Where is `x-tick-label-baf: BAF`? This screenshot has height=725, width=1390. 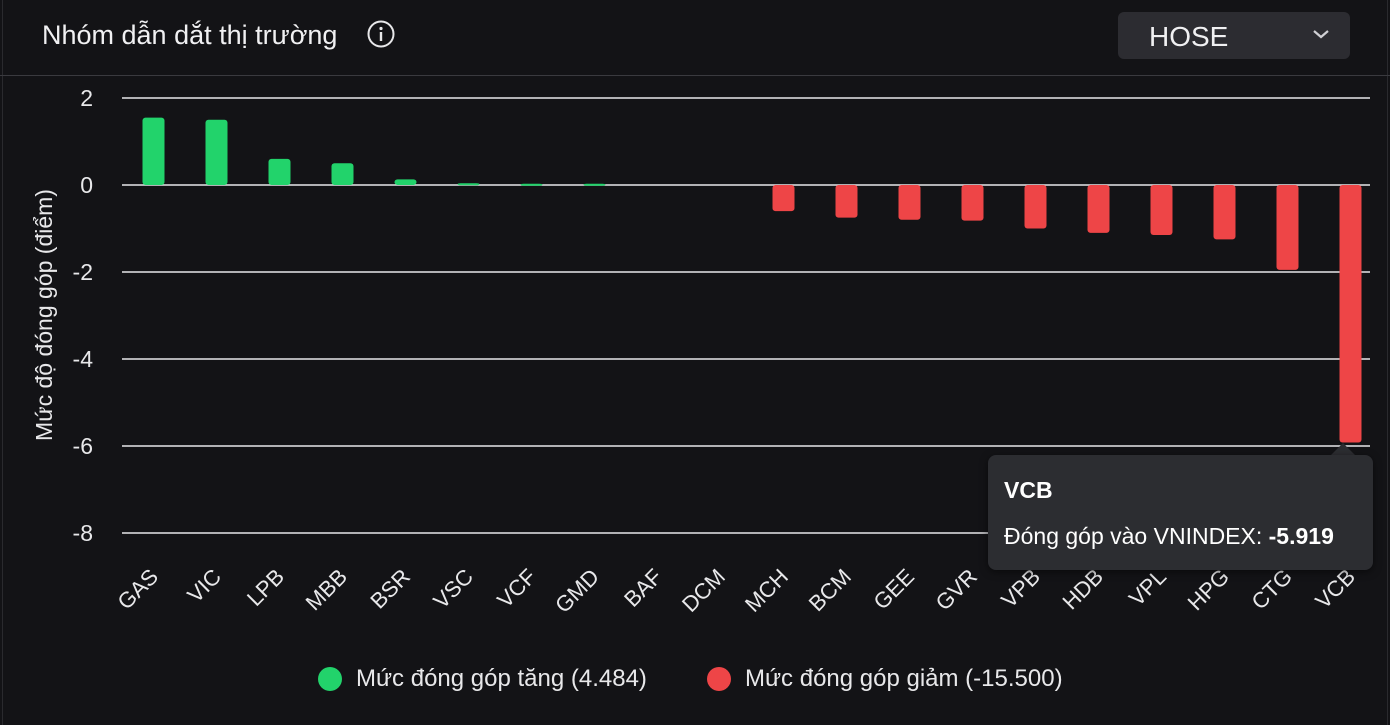
x-tick-label-baf: BAF is located at coordinates (643, 588).